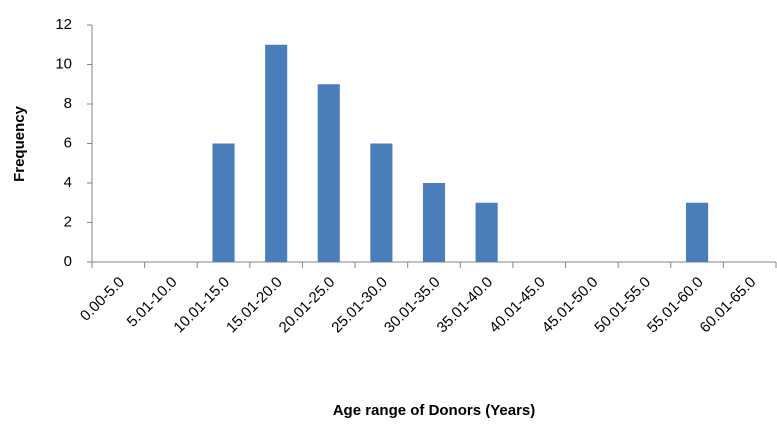  What do you see at coordinates (728, 305) in the screenshot?
I see `x-tick-label: 60.01-65.0` at bounding box center [728, 305].